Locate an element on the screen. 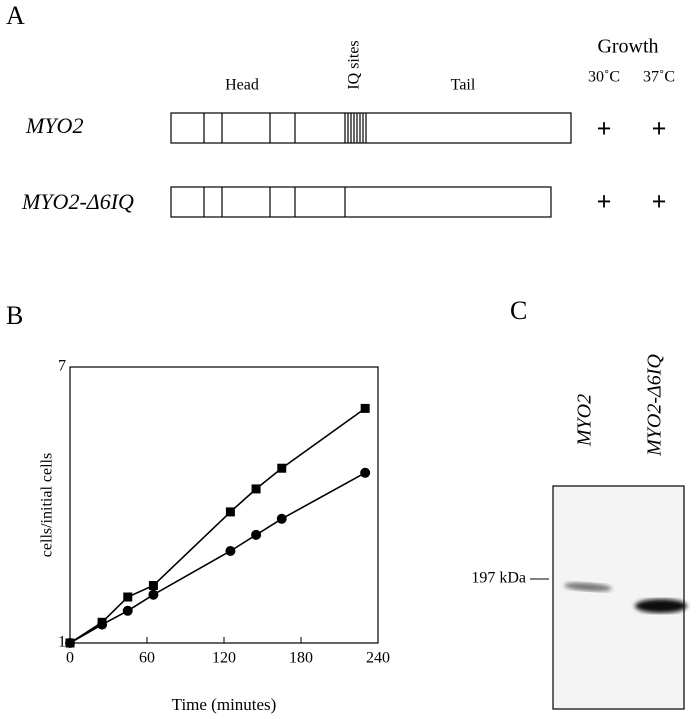 This screenshot has width=698, height=719. panel-label: B is located at coordinates (14, 315).